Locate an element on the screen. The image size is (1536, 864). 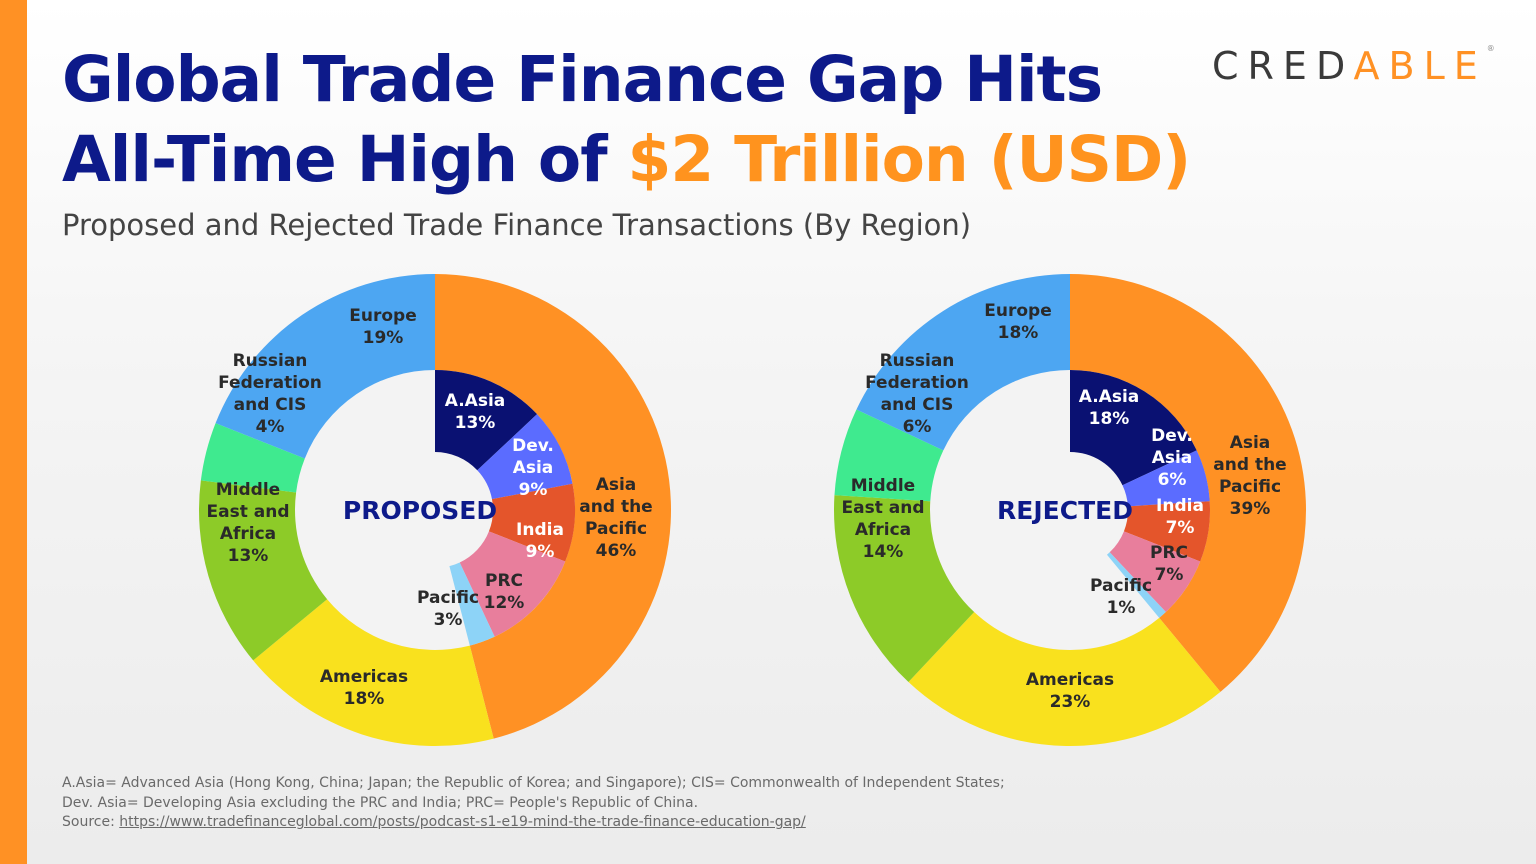
rejected-label-americas: Americas 23% is located at coordinates (1070, 691).